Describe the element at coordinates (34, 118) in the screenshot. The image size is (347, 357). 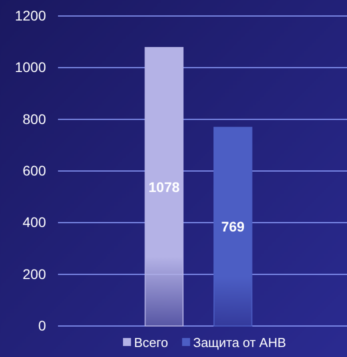
I see `y-tick-label: 800` at that location.